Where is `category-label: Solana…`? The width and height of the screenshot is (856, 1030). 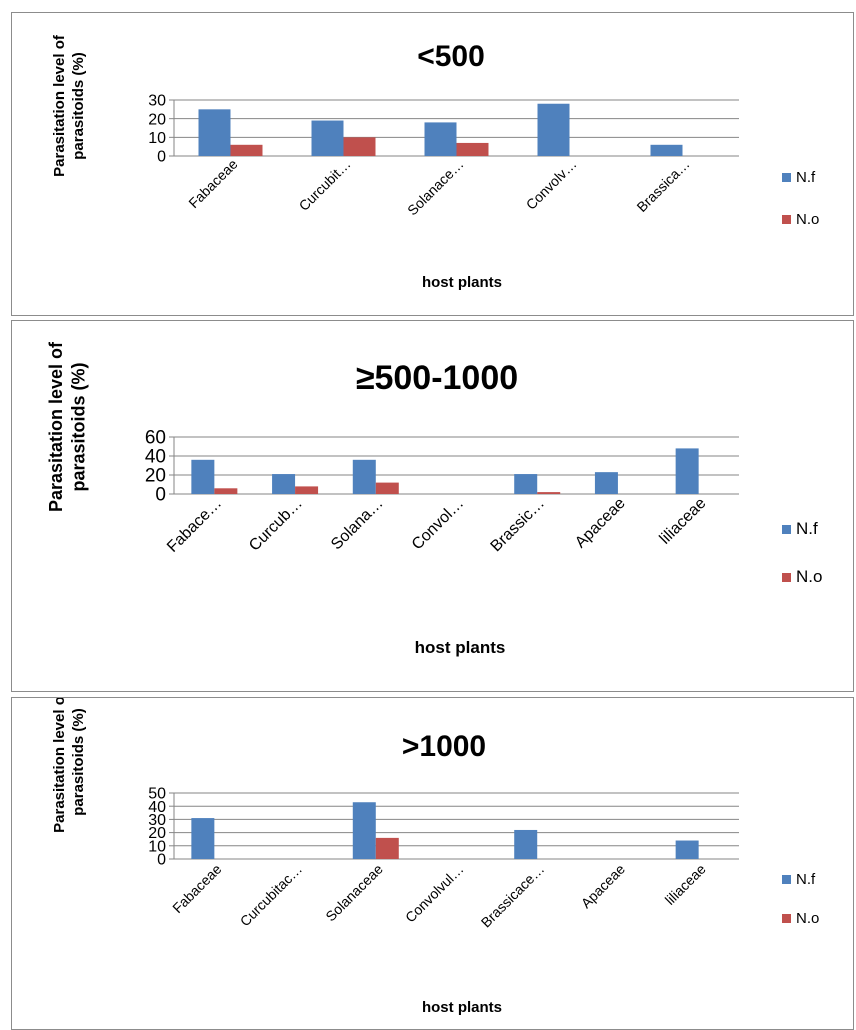 category-label: Solana… is located at coordinates (357, 524).